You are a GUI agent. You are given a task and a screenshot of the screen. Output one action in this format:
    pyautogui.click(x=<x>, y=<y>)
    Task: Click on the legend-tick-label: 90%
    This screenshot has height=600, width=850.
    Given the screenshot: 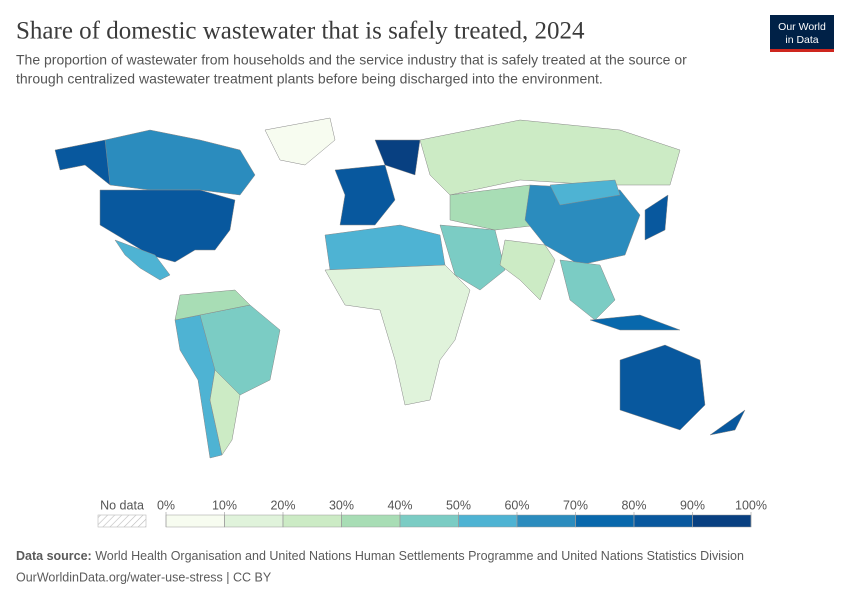 What is the action you would take?
    pyautogui.click(x=692, y=505)
    